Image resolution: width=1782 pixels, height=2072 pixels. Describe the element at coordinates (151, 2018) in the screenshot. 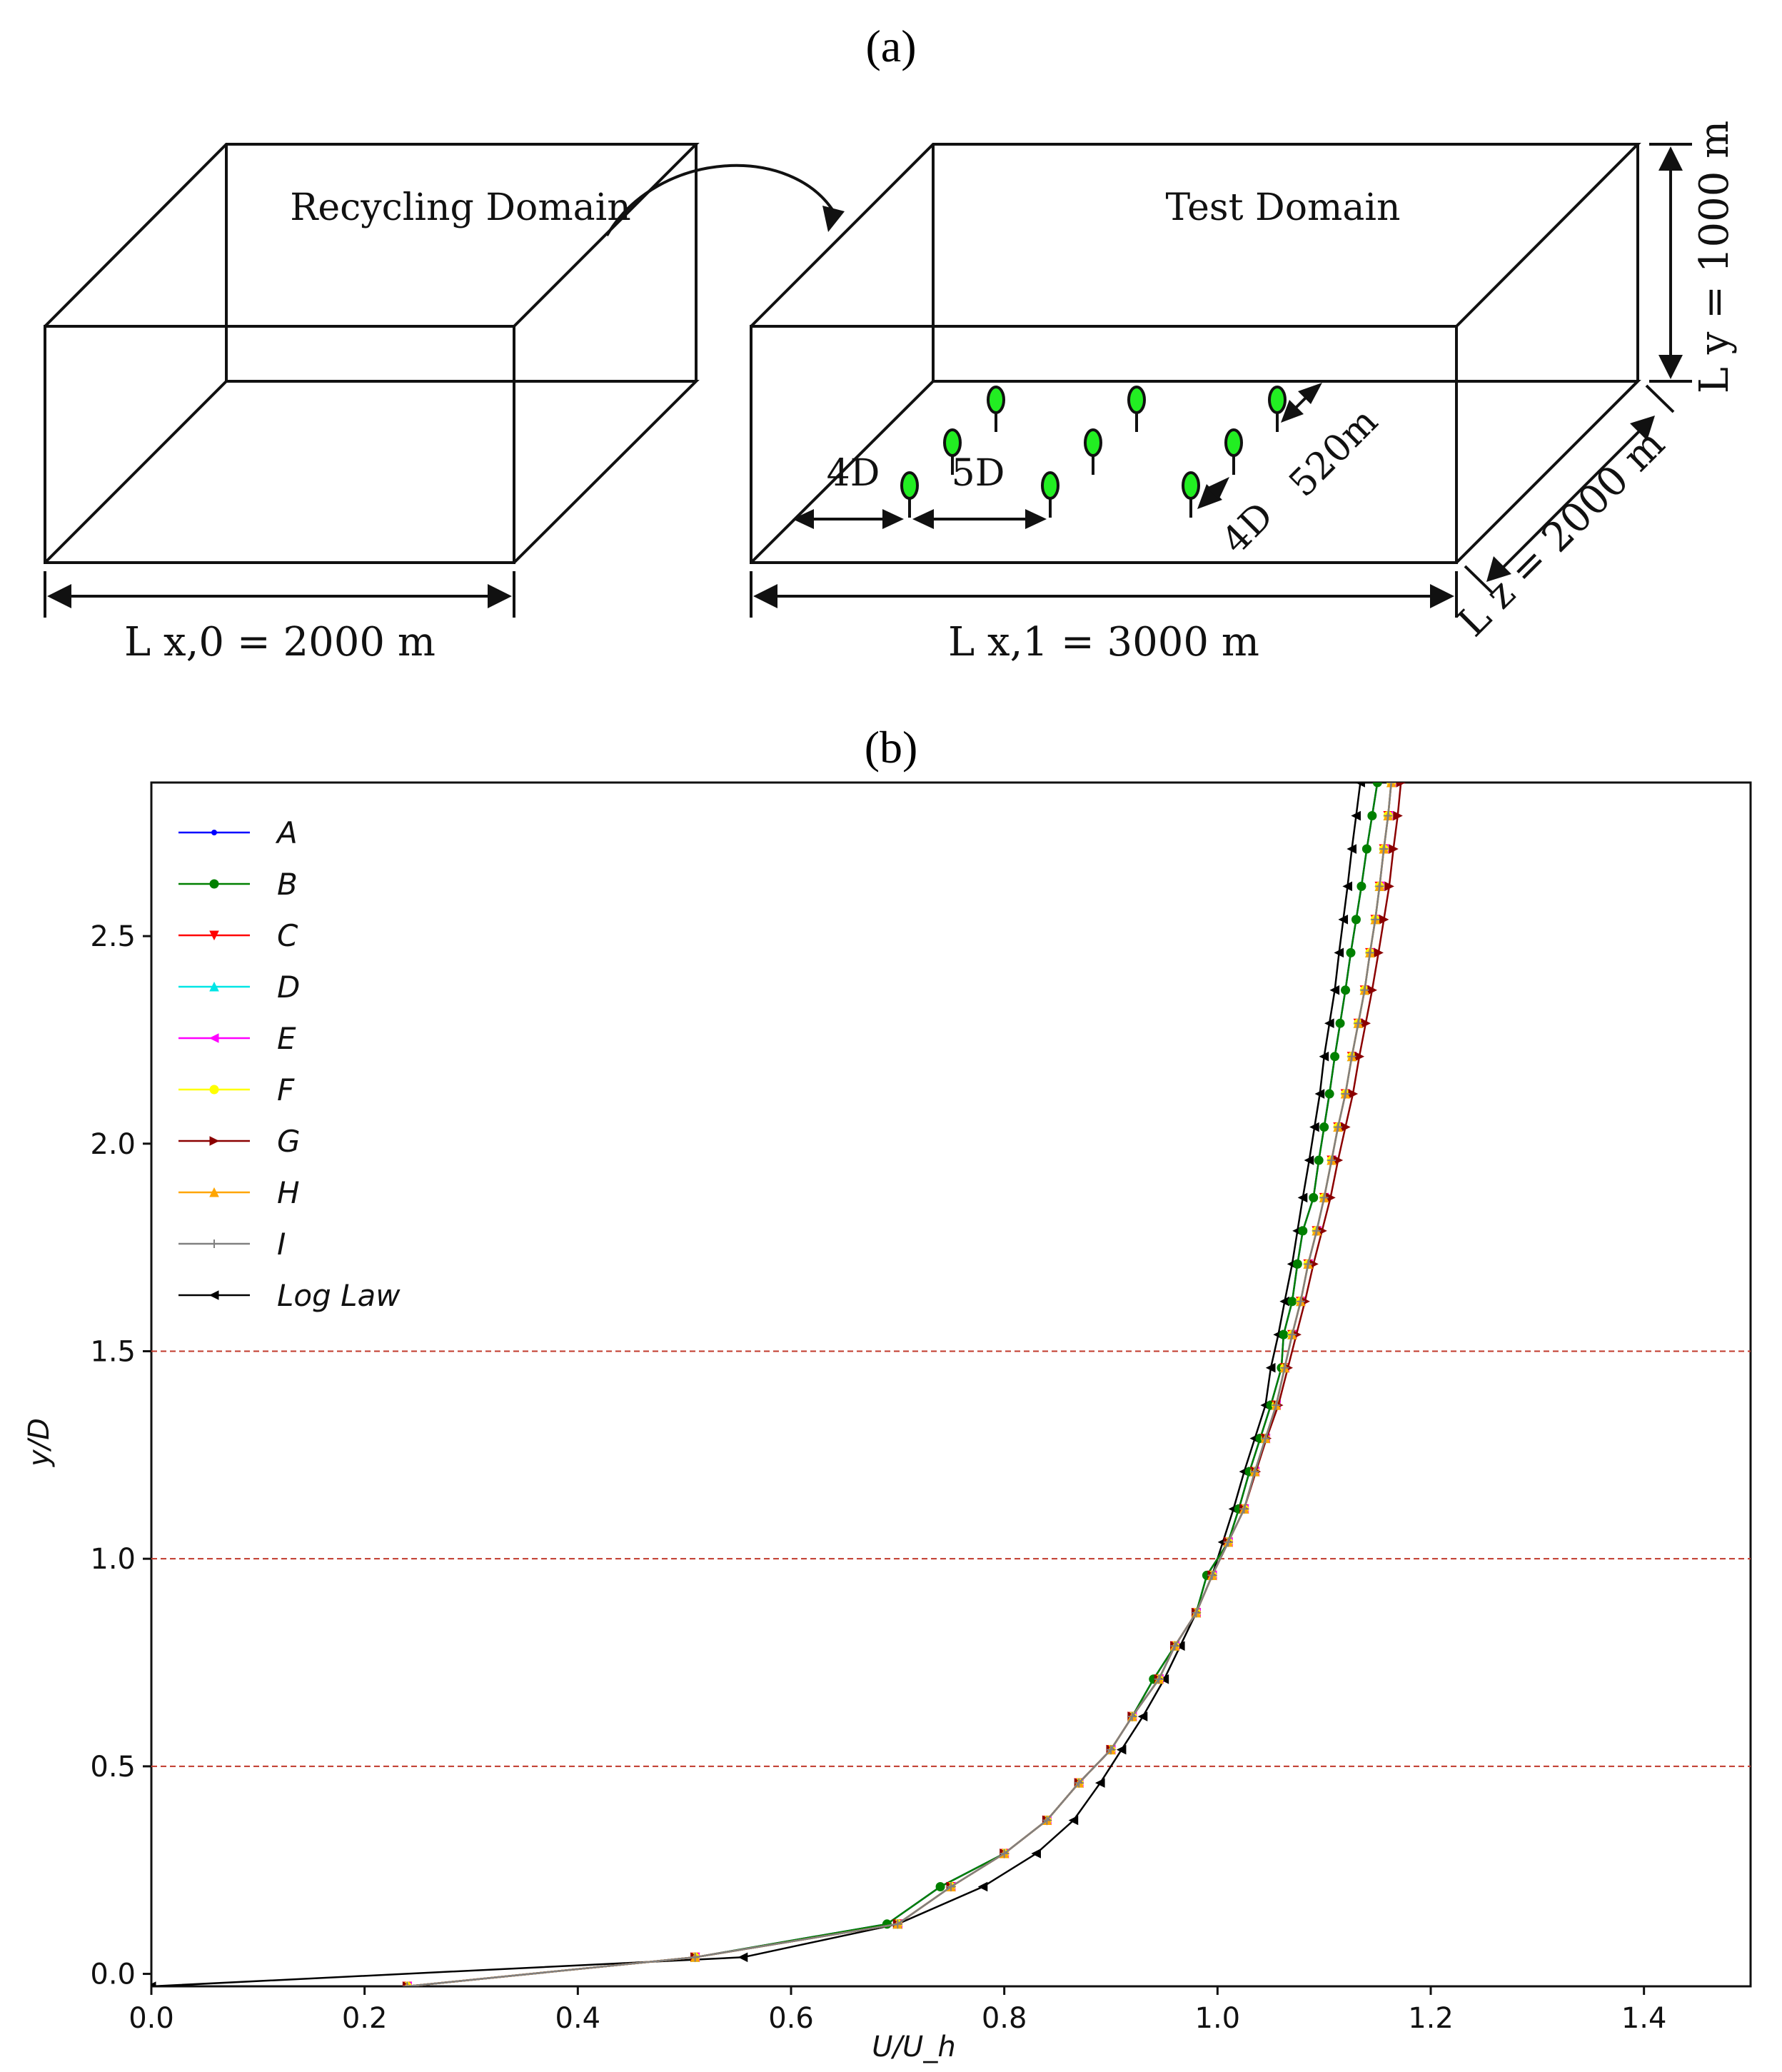

I see `x-tick-label: 0.0` at that location.